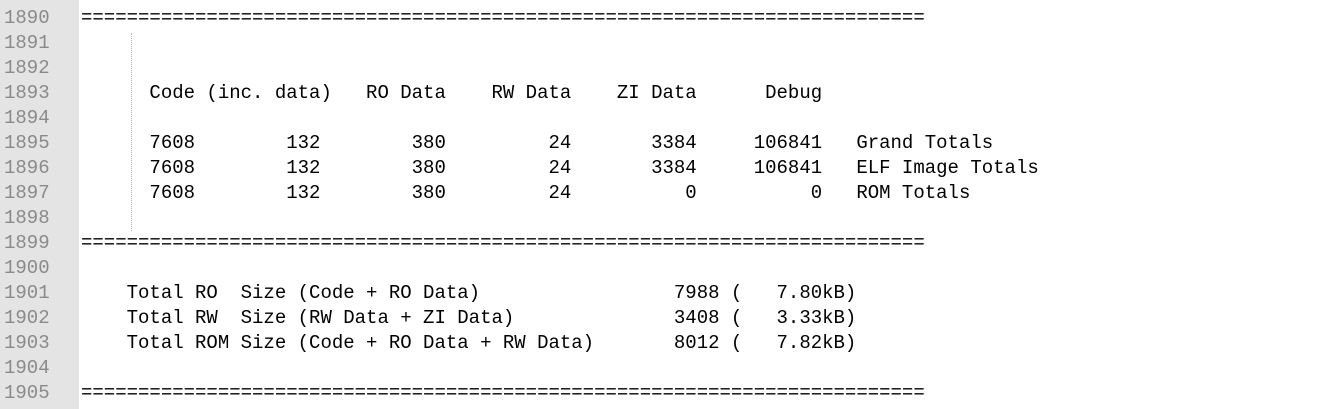 This screenshot has height=409, width=1326. What do you see at coordinates (27, 268) in the screenshot?
I see `line-number: 1900` at bounding box center [27, 268].